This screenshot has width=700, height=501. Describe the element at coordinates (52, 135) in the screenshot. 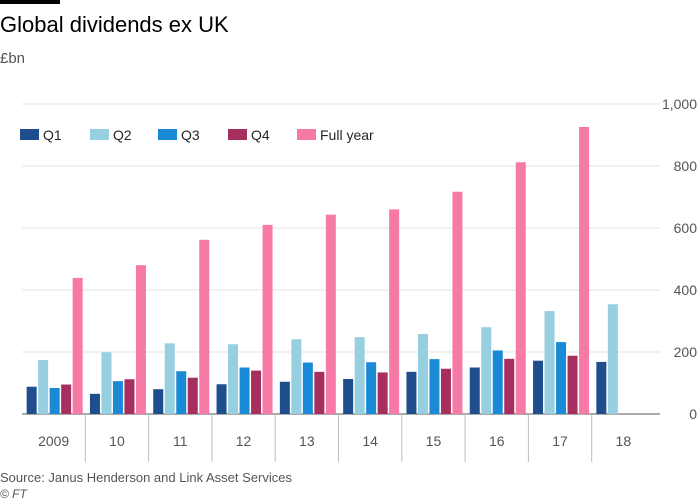

I see `legend-label-q1: Q1` at that location.